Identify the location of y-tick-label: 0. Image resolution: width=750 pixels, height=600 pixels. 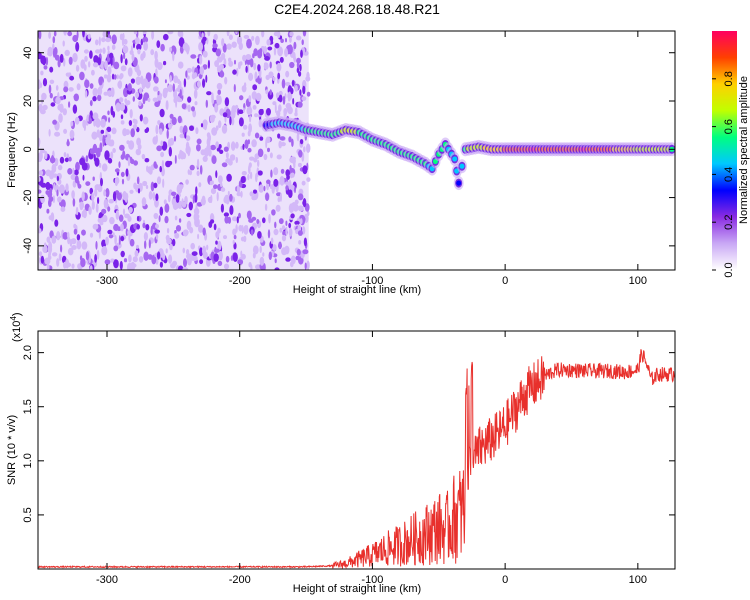
(28, 149).